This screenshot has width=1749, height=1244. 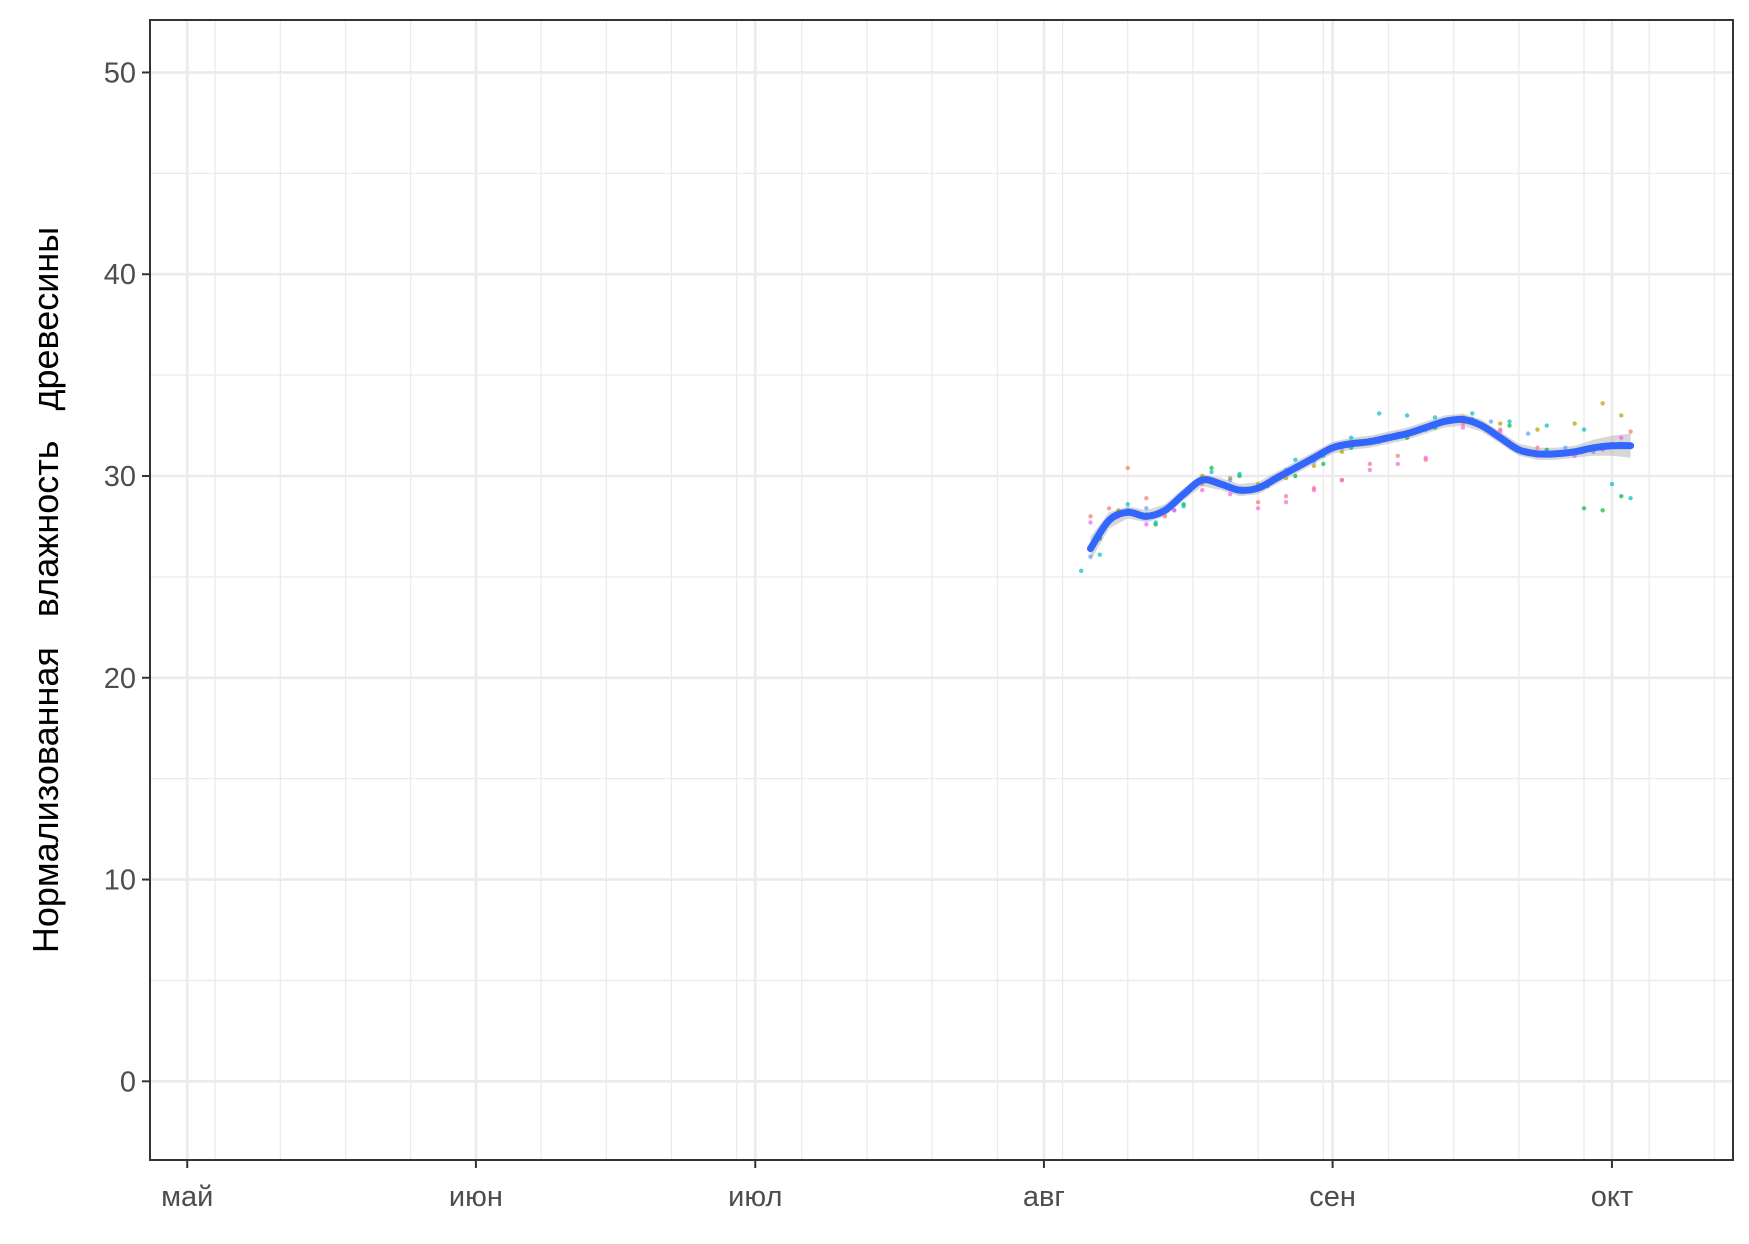 I want to click on y-tick-label: 30, so click(x=120, y=477).